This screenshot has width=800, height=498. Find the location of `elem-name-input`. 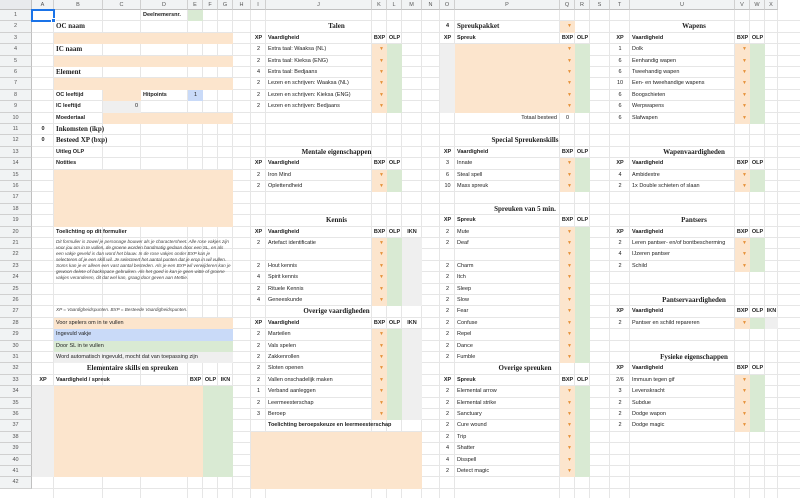

elem-name-input is located at coordinates (121, 426).